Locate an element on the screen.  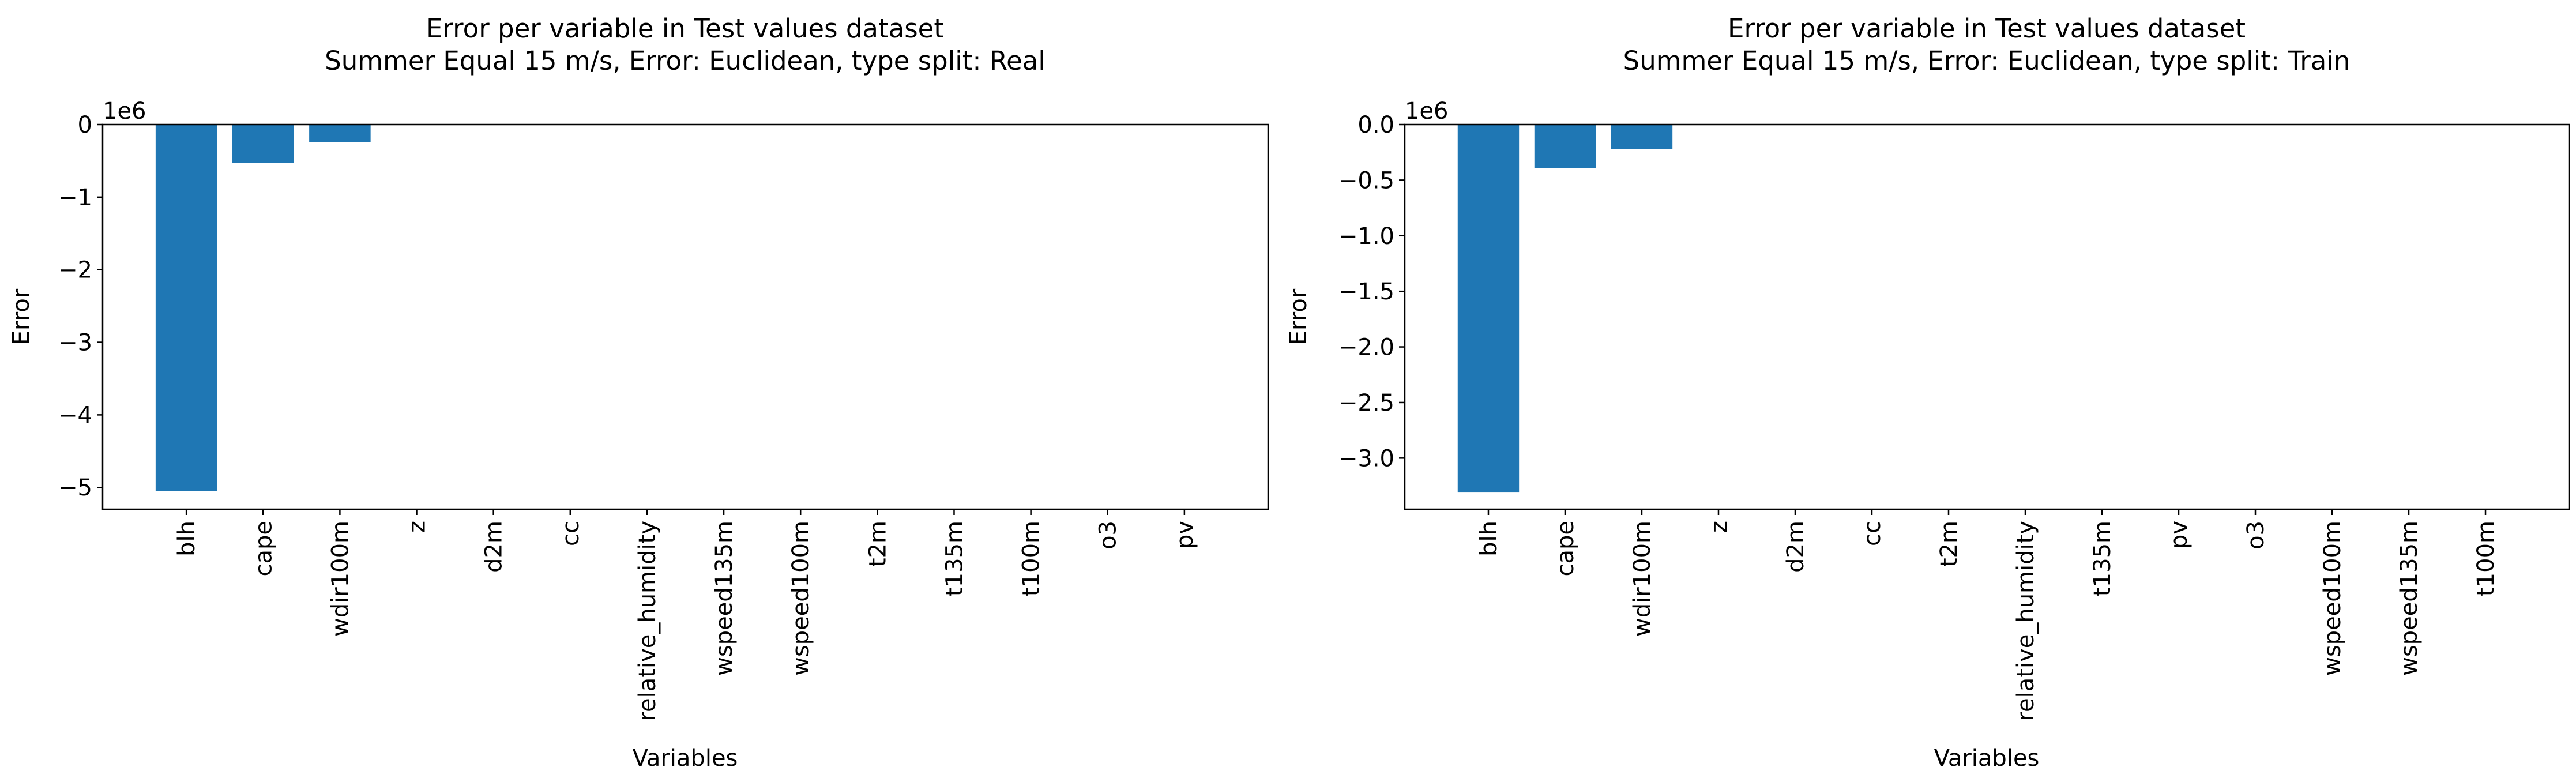
y-tick-label: 0 is located at coordinates (85, 125).